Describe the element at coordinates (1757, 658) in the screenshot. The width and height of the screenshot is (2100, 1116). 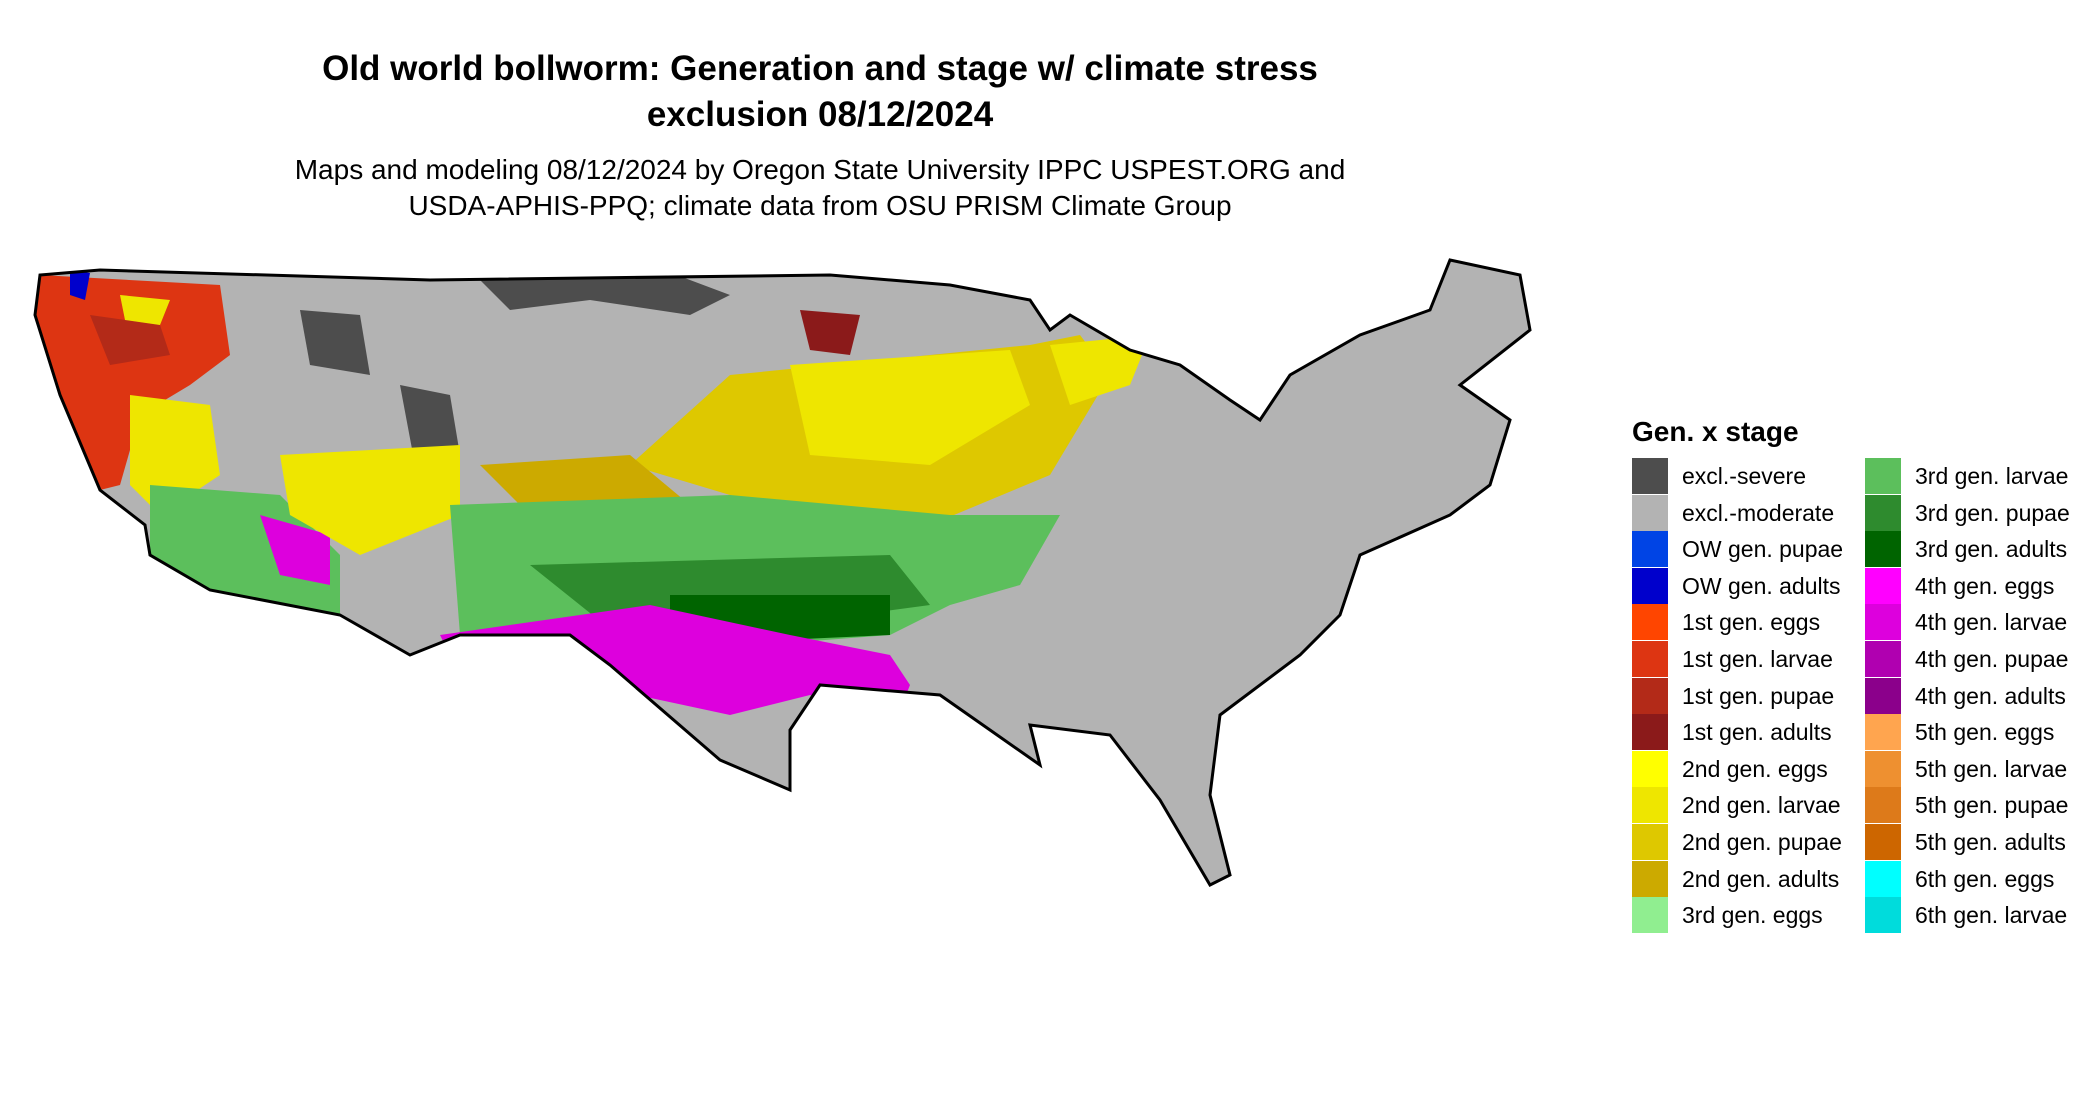
I see `legend-label: 1st gen. larvae` at that location.